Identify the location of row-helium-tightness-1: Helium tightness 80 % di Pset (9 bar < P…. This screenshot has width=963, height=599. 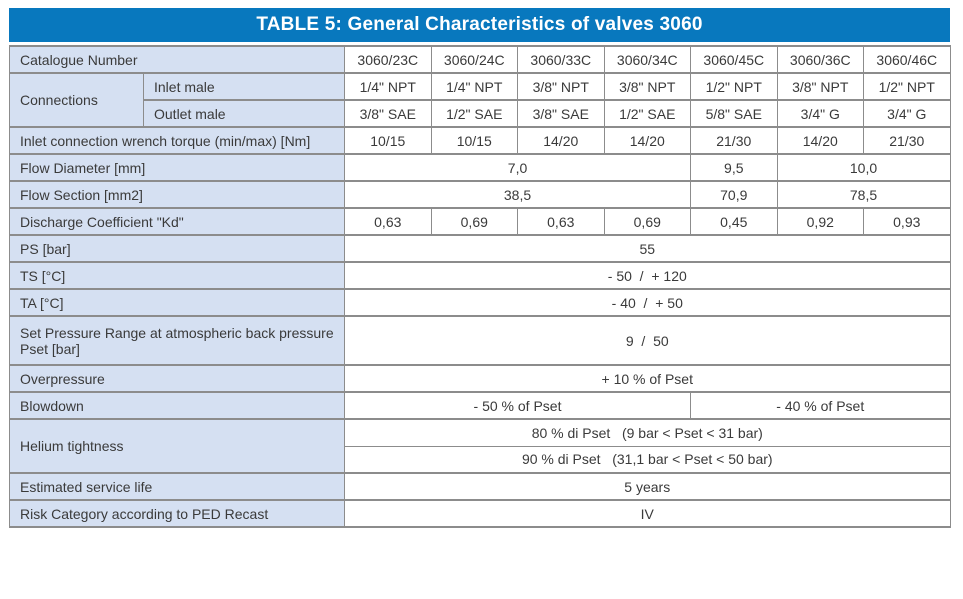
(479, 446).